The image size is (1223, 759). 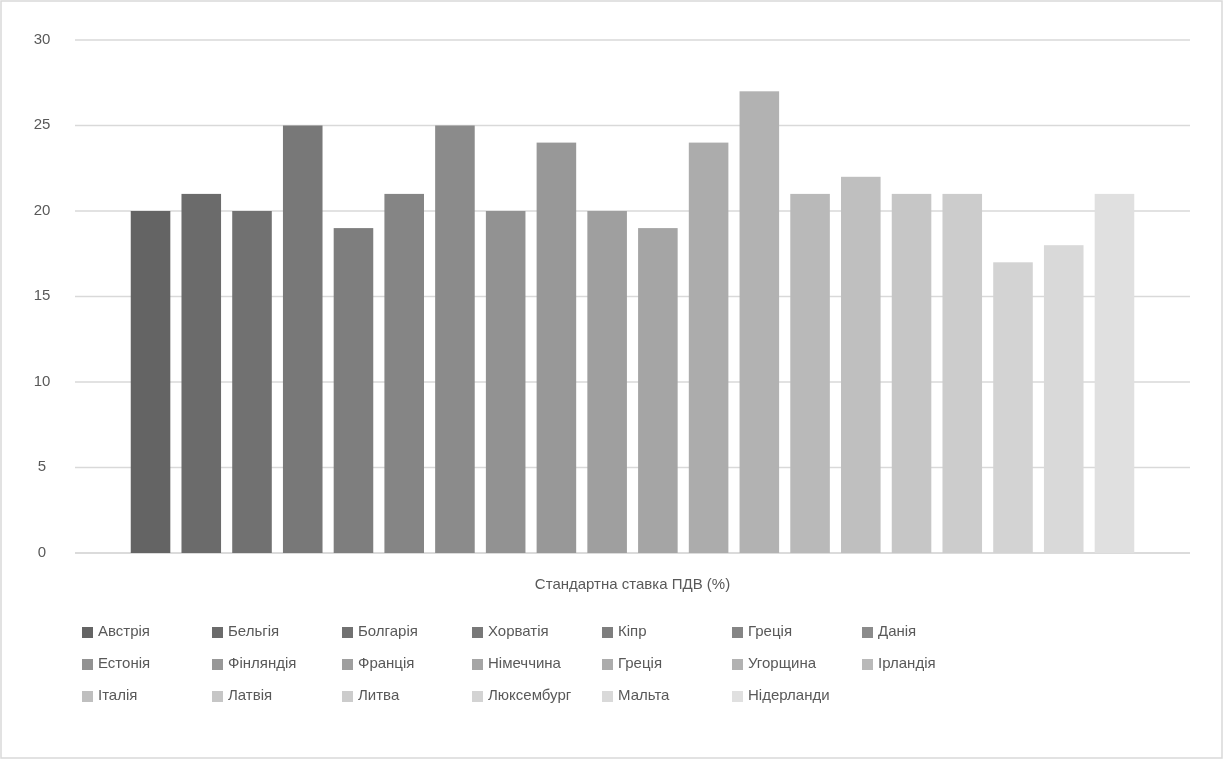 What do you see at coordinates (782, 662) in the screenshot?
I see `legend-label: Угорщина` at bounding box center [782, 662].